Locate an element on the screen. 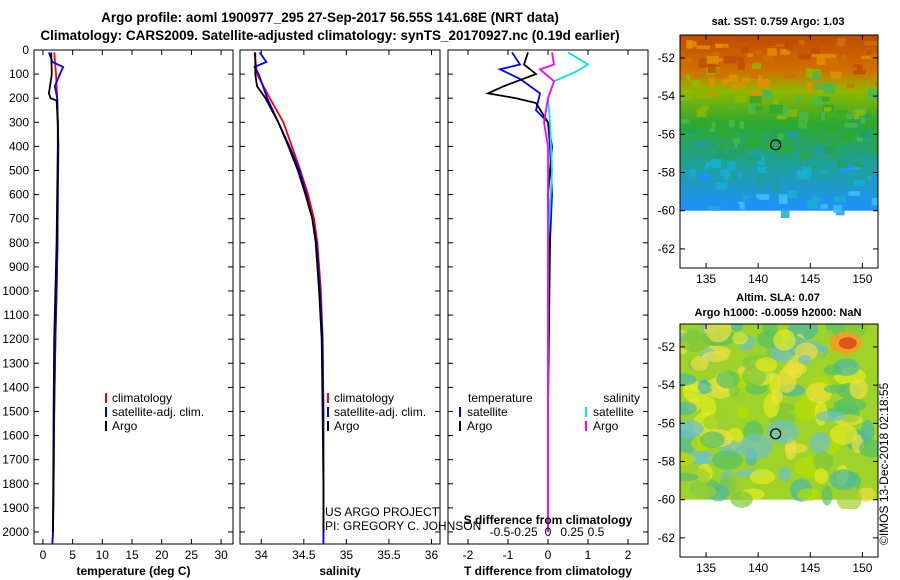 This screenshot has width=900, height=580. y-tick-label: 200 is located at coordinates (19, 98).